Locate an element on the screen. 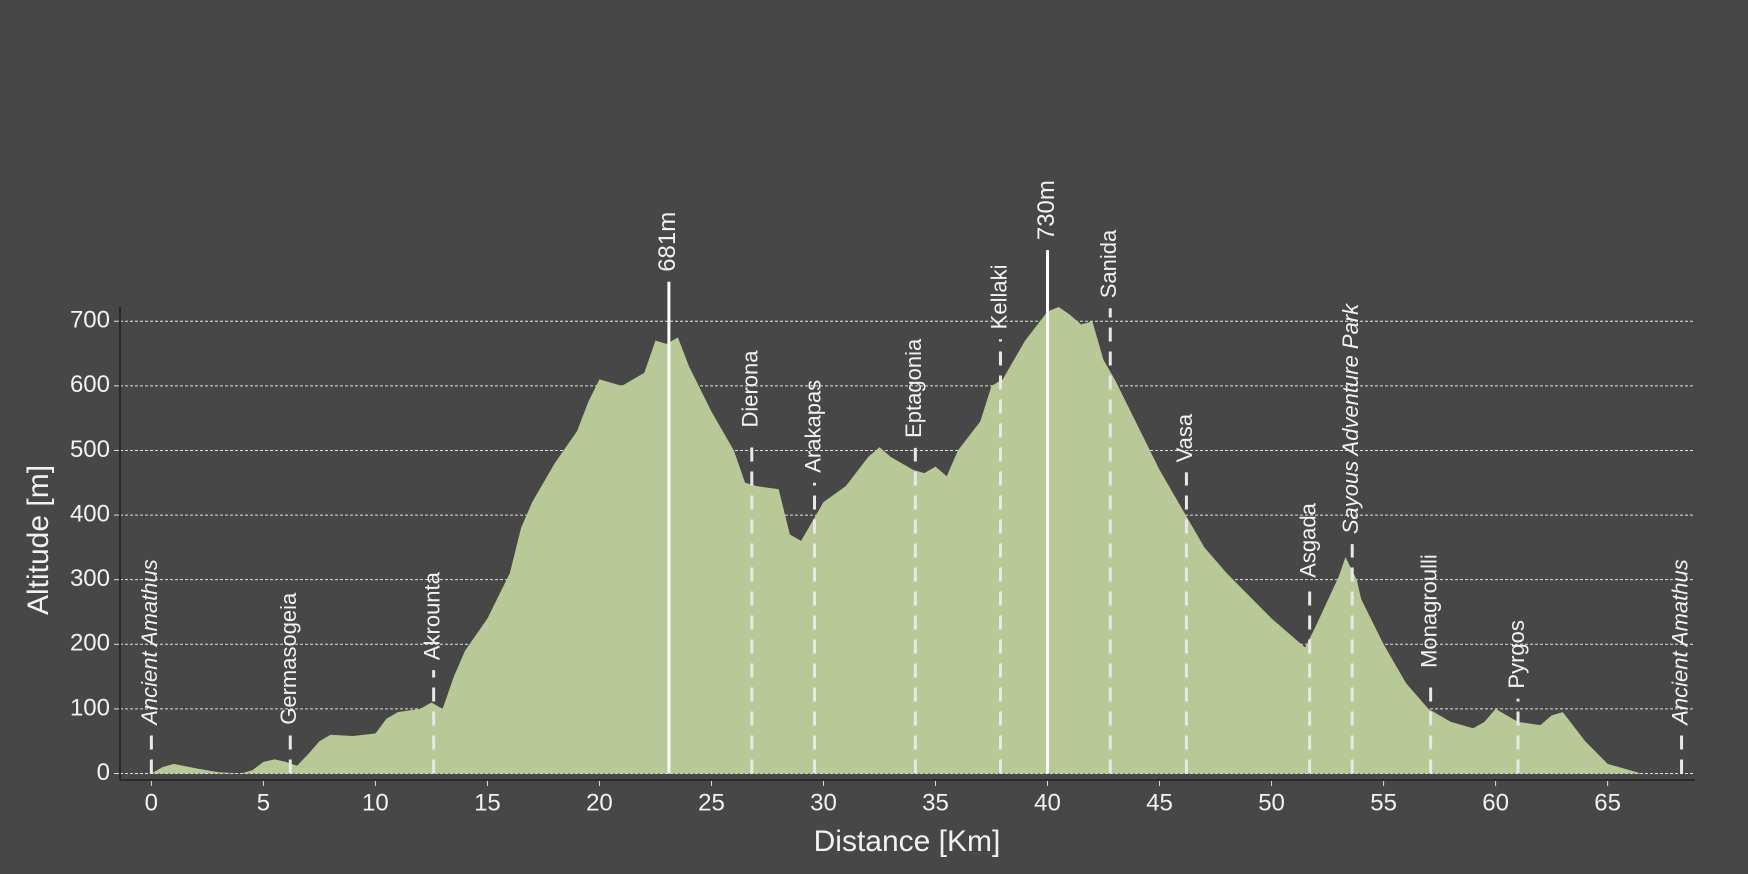  y-tick-label: 300 is located at coordinates (90, 578).